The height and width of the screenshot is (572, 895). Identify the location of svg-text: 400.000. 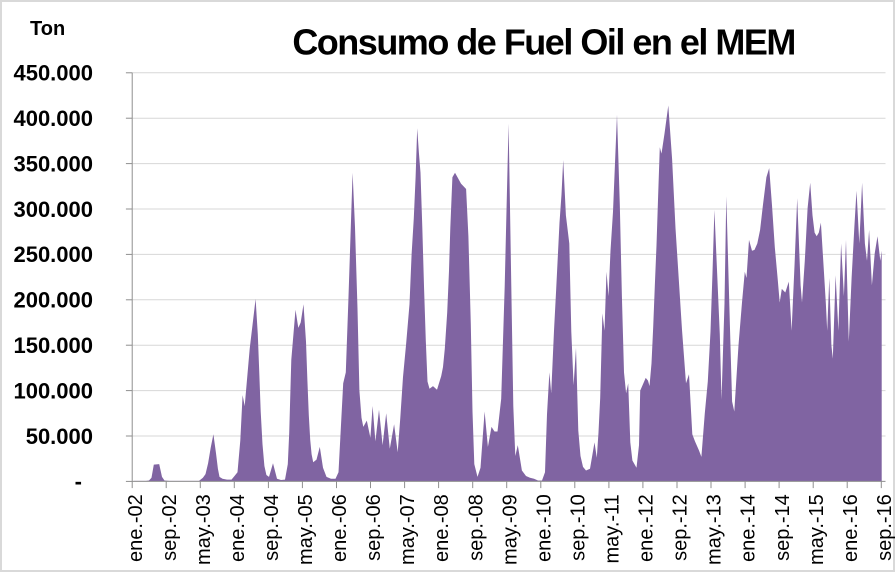
(53, 118).